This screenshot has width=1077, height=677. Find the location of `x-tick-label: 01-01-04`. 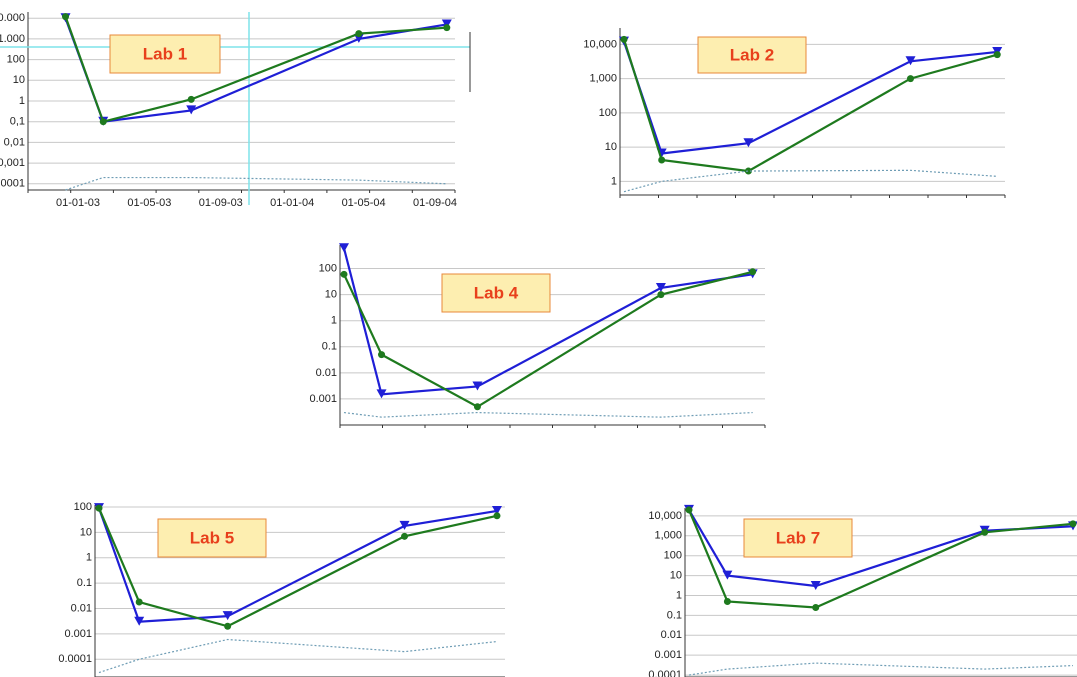

x-tick-label: 01-01-04 is located at coordinates (292, 203).